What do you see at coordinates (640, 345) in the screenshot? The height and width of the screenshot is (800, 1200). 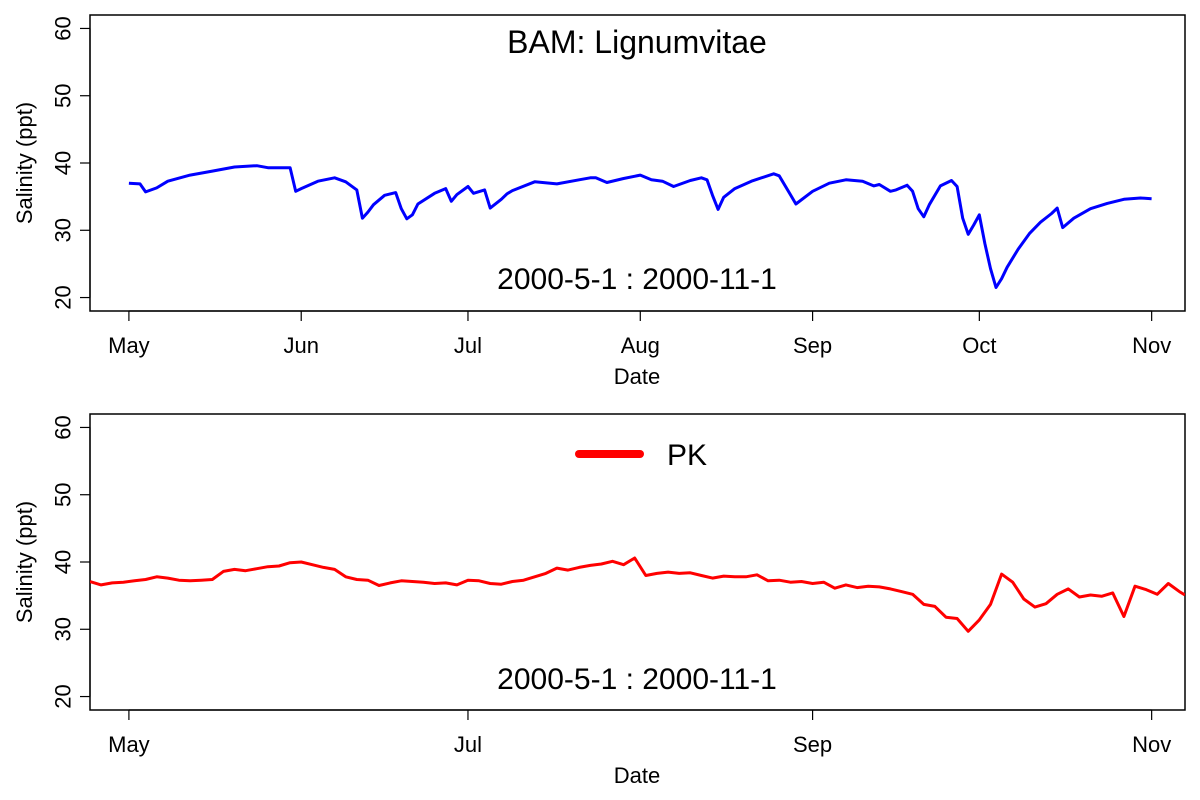 I see `x-tick-label: Aug` at bounding box center [640, 345].